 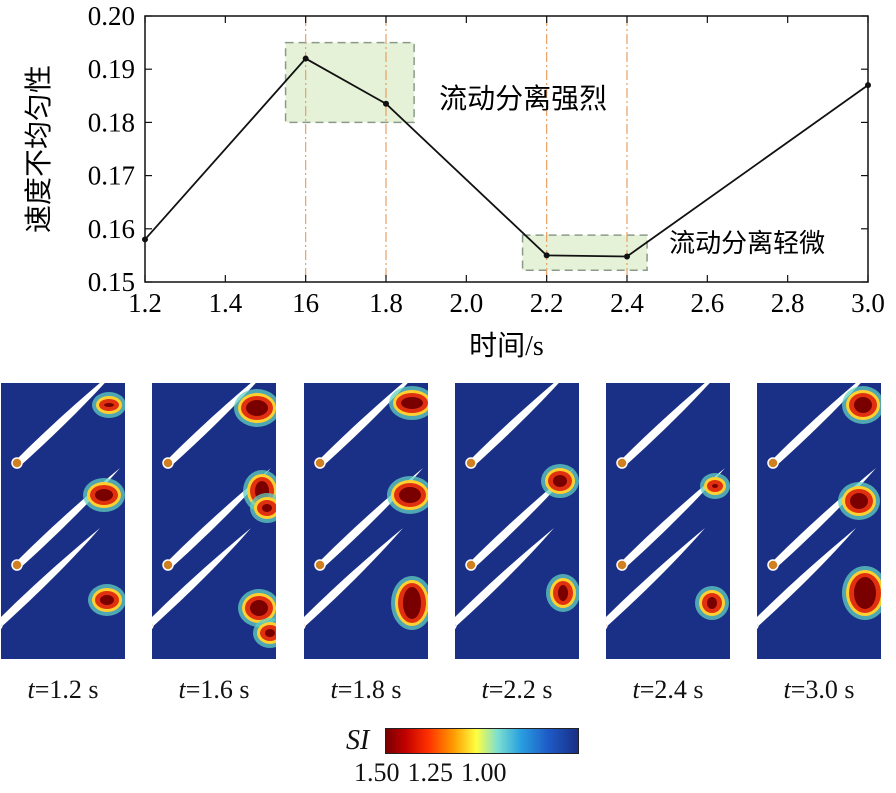 I want to click on x-axis-label: 时间/s, so click(x=506, y=346).